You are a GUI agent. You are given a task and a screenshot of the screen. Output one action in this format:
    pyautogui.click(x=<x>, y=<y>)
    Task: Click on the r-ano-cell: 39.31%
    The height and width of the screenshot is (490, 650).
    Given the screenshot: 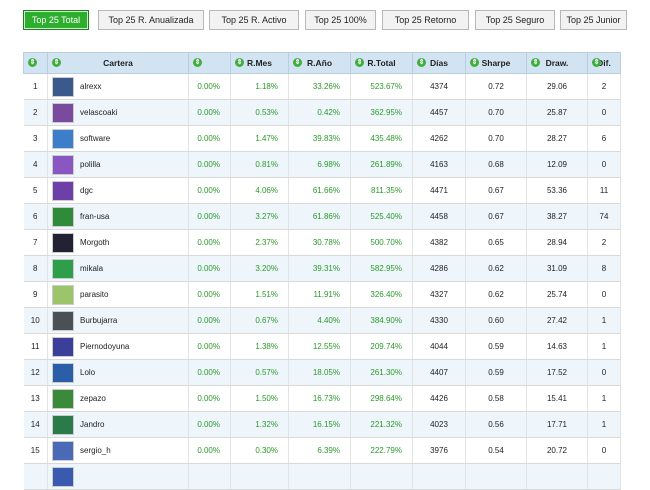 What is the action you would take?
    pyautogui.click(x=319, y=268)
    